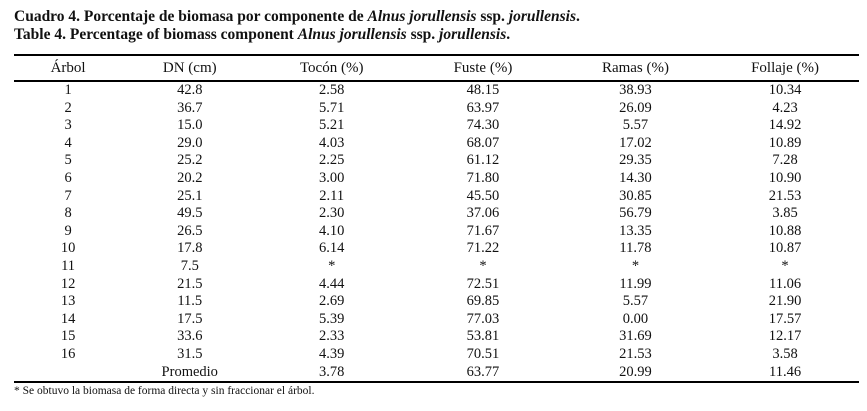 Image resolution: width=867 pixels, height=411 pixels. I want to click on table-cell: 11.06, so click(785, 283).